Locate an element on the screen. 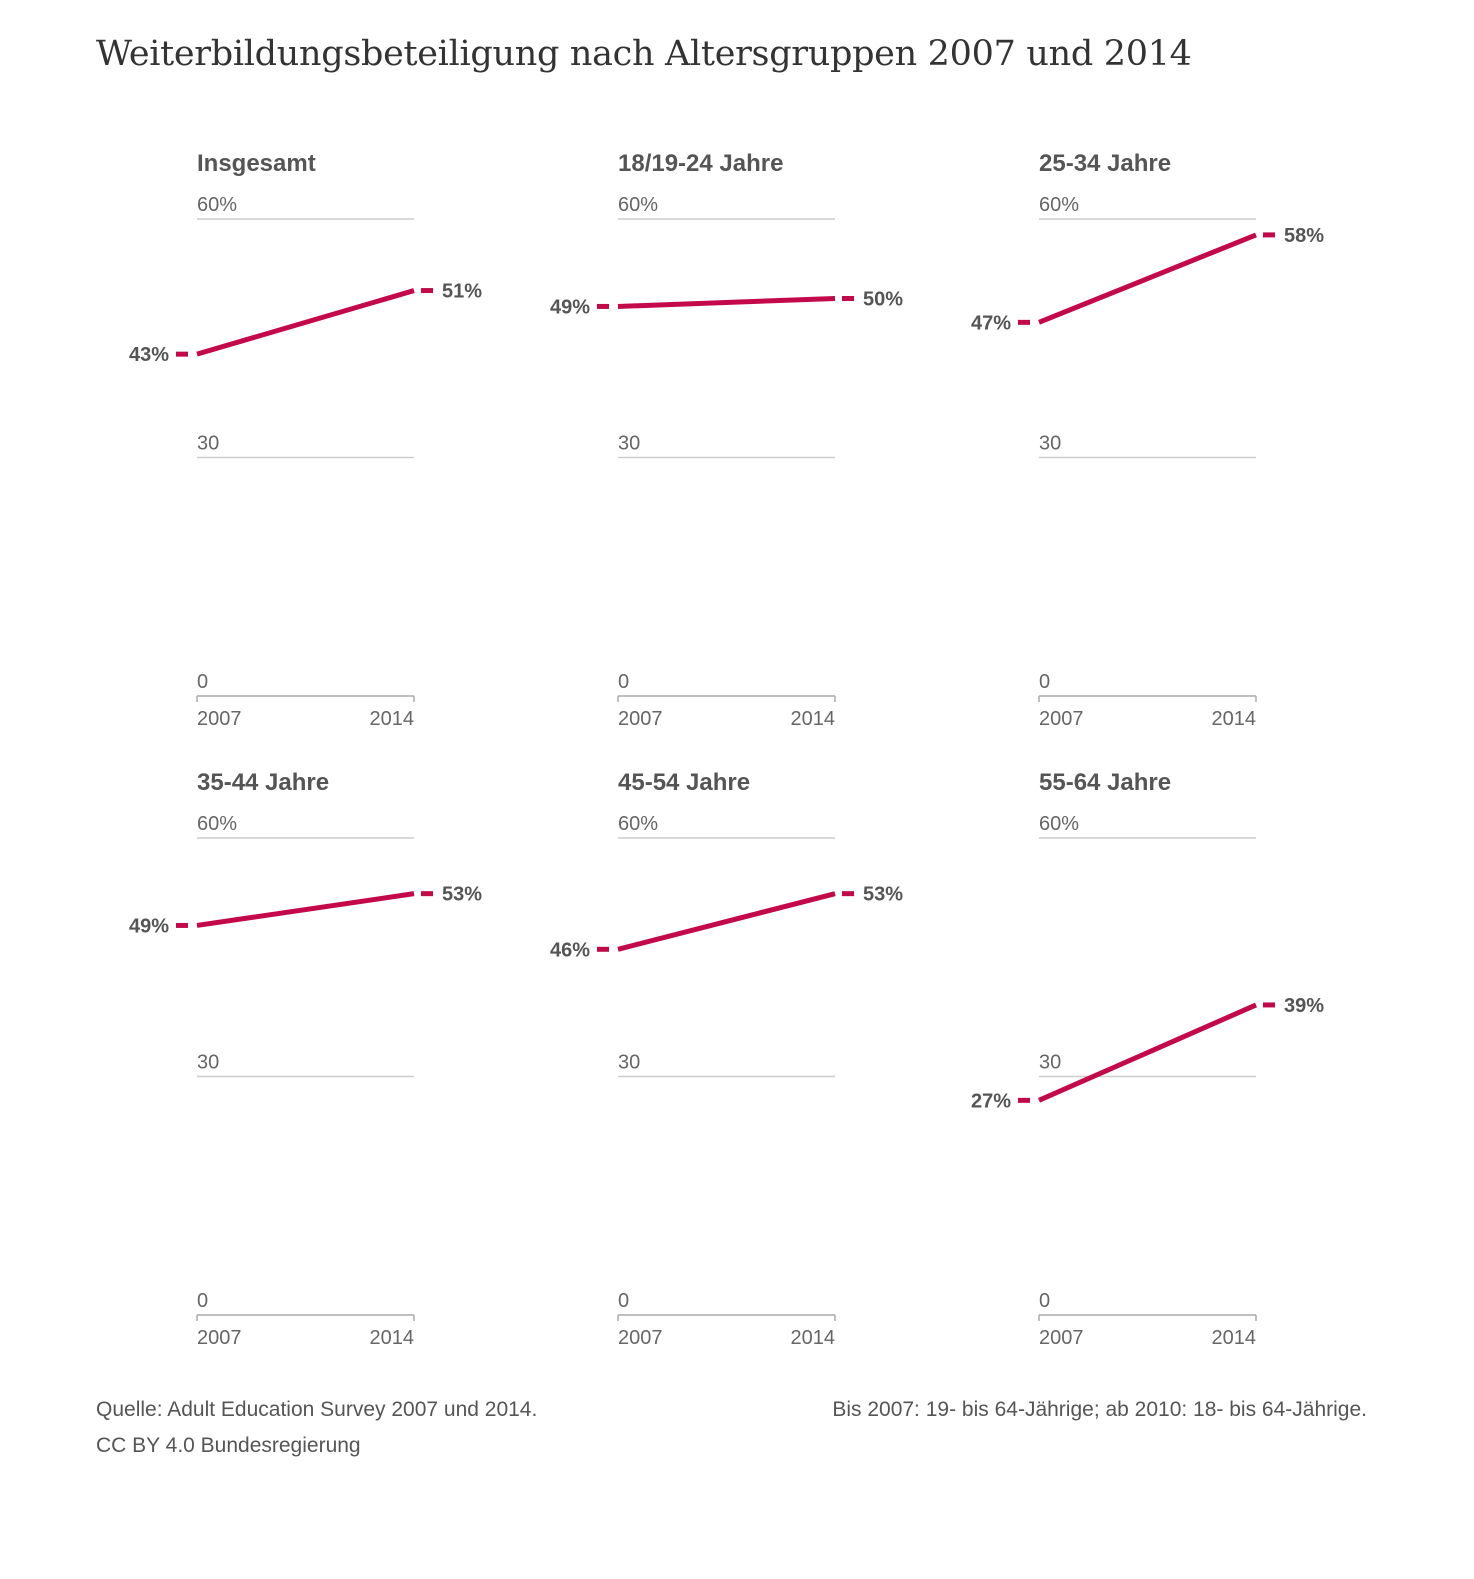  panel-title: 35-44 Jahre is located at coordinates (263, 782).